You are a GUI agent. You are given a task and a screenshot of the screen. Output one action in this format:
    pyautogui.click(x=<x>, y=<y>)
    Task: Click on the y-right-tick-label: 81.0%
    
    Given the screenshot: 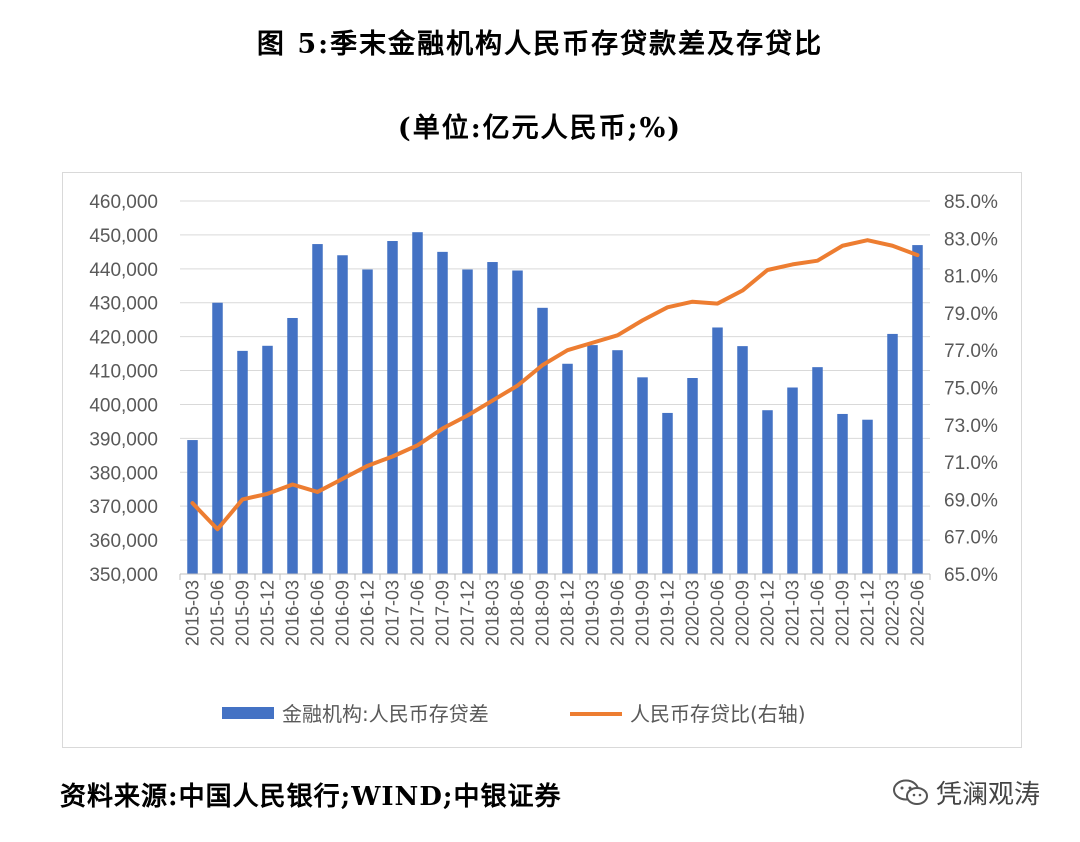 What is the action you would take?
    pyautogui.click(x=971, y=277)
    